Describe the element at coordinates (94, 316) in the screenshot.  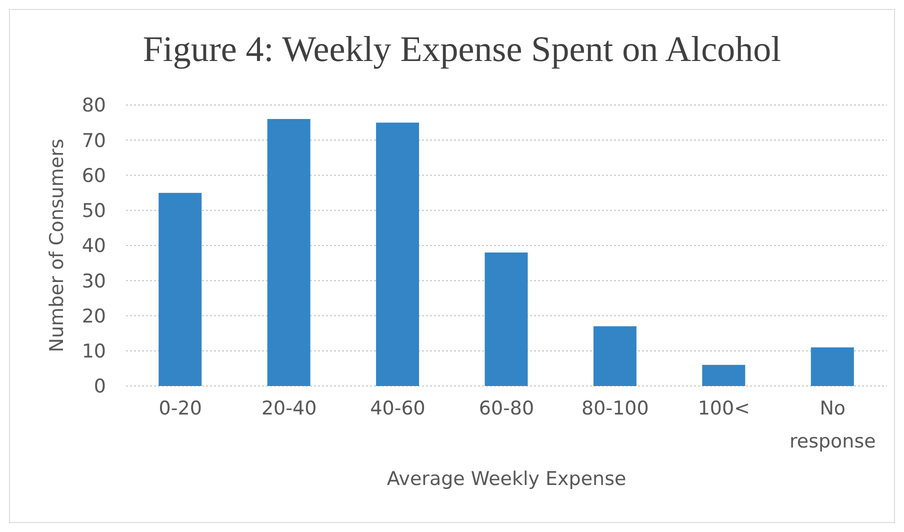
I see `y-tick-label: 20` at that location.